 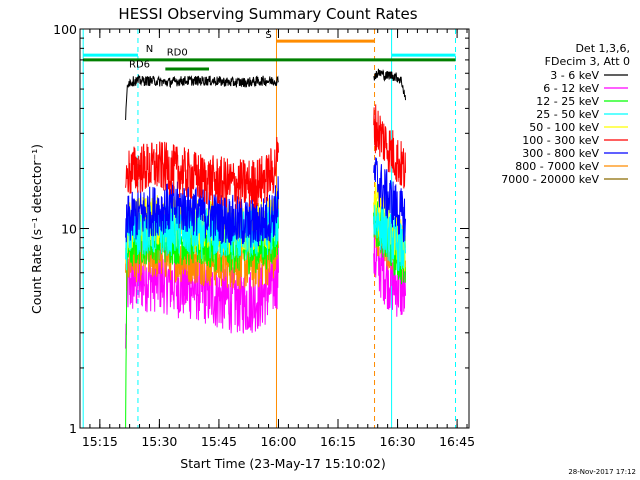 What do you see at coordinates (268, 35) in the screenshot?
I see `state-bar-label-1: S` at bounding box center [268, 35].